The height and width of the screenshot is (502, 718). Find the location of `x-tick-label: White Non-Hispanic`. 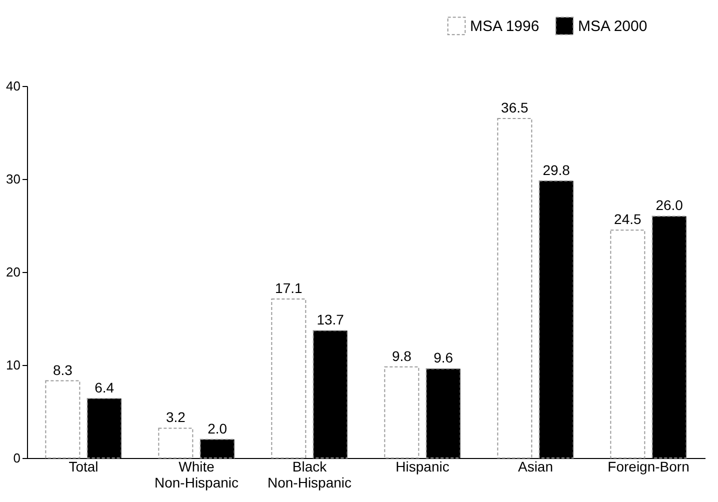

x-tick-label: White Non-Hispanic is located at coordinates (196, 474).